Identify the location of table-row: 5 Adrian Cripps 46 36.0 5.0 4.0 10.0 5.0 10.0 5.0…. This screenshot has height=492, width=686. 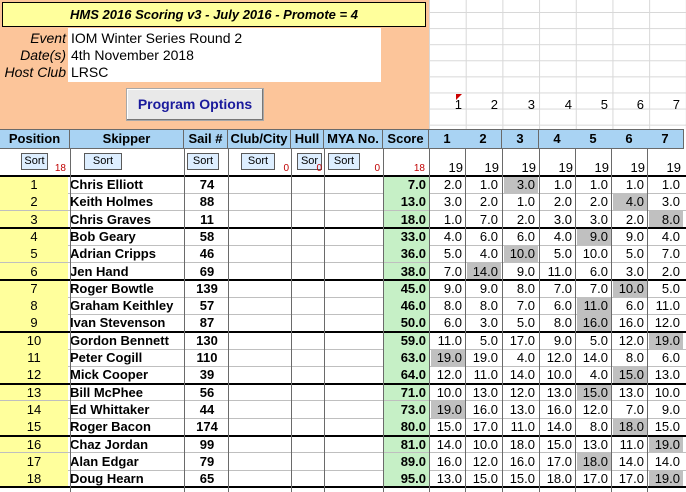
(343, 254).